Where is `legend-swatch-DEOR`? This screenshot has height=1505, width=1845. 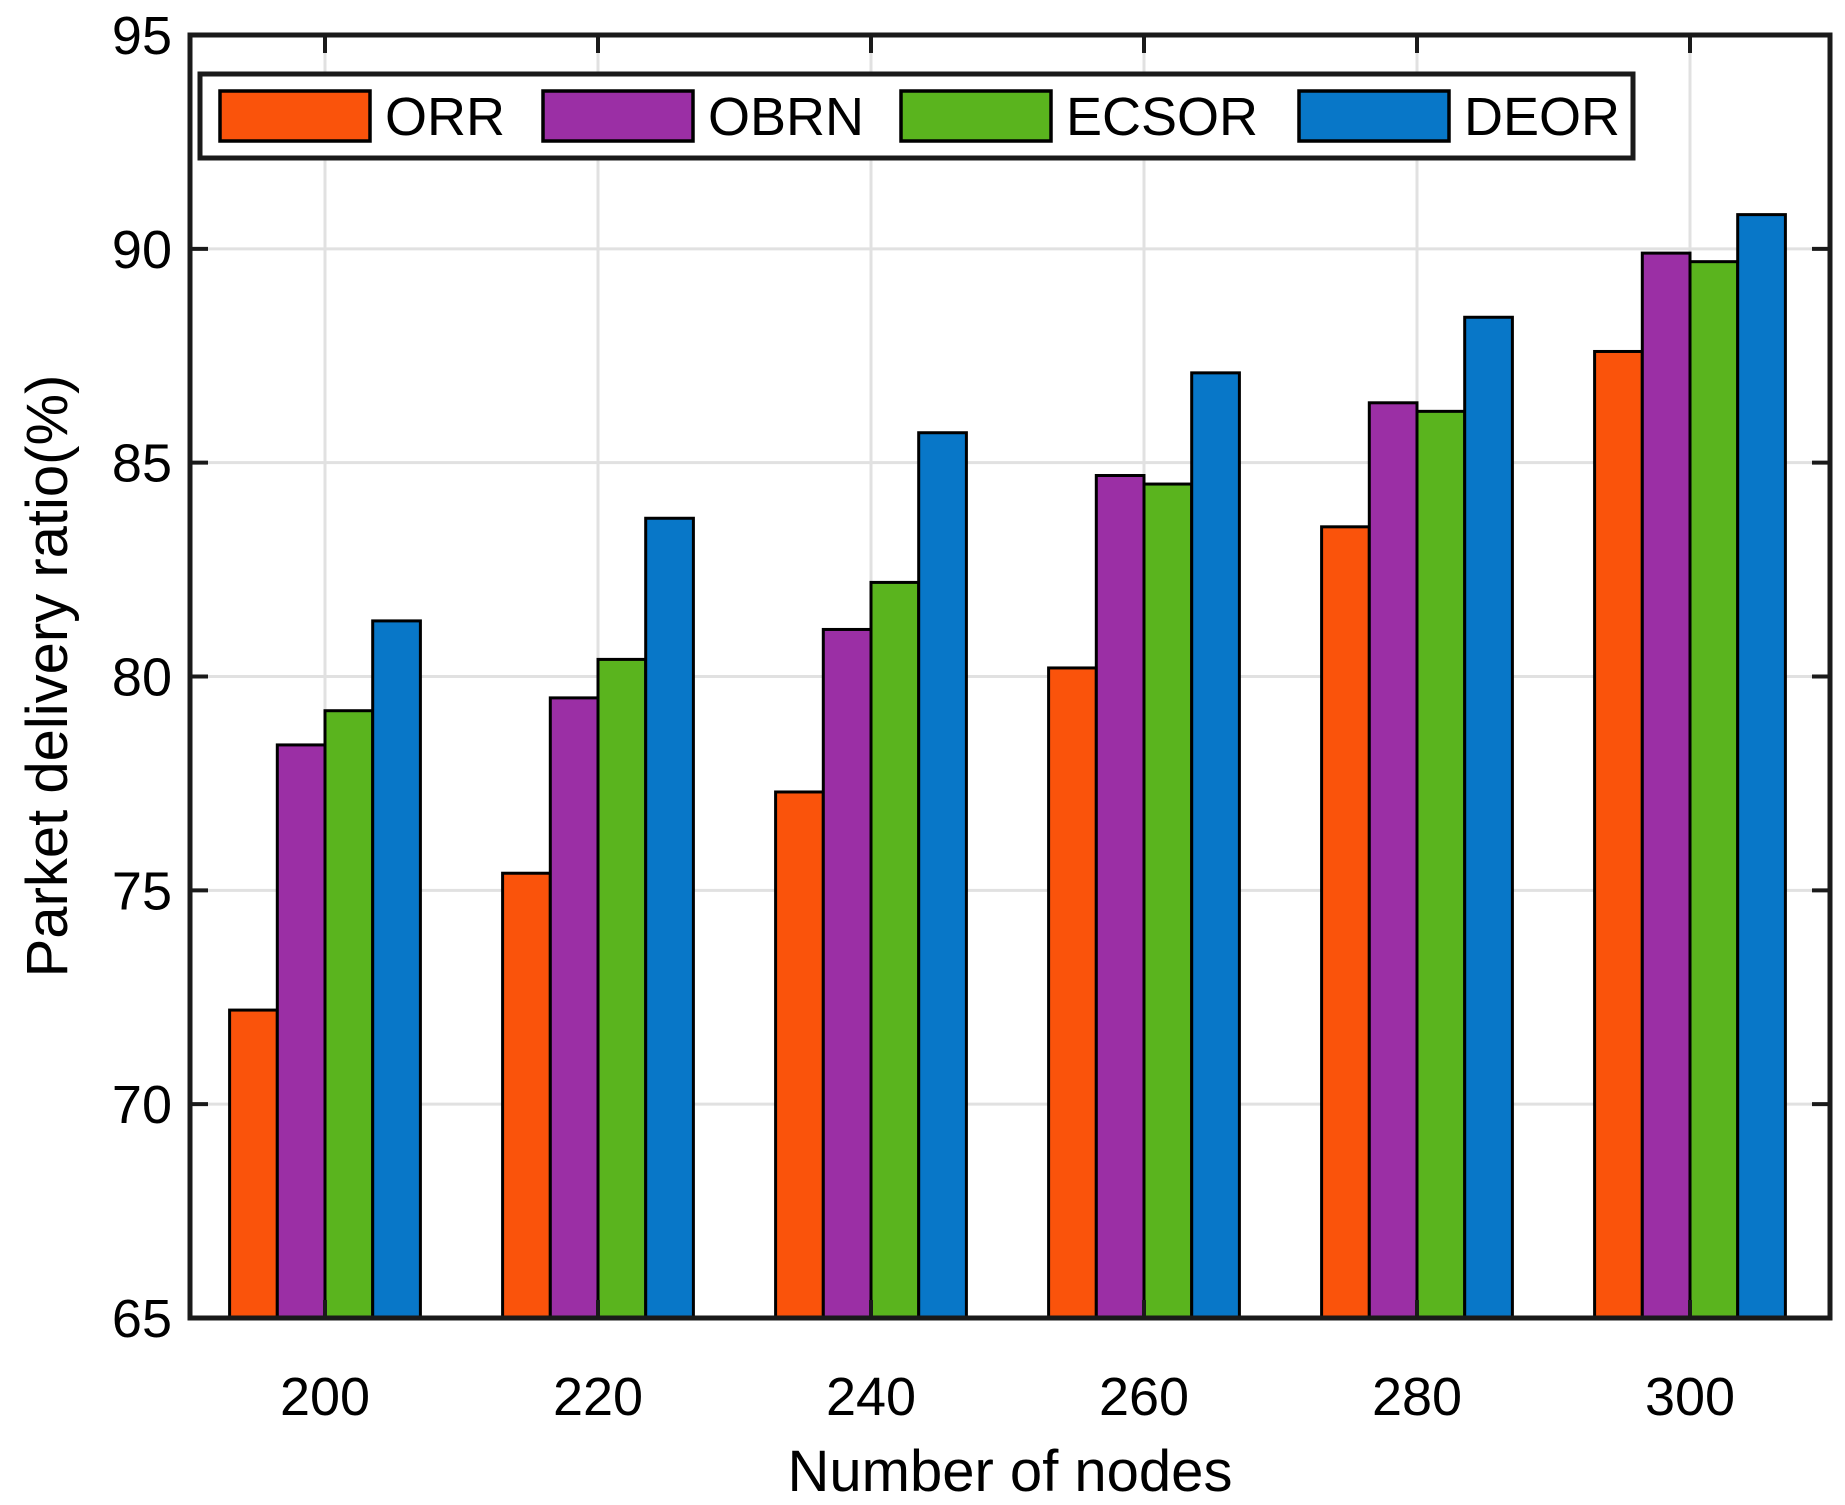 legend-swatch-DEOR is located at coordinates (1374, 116).